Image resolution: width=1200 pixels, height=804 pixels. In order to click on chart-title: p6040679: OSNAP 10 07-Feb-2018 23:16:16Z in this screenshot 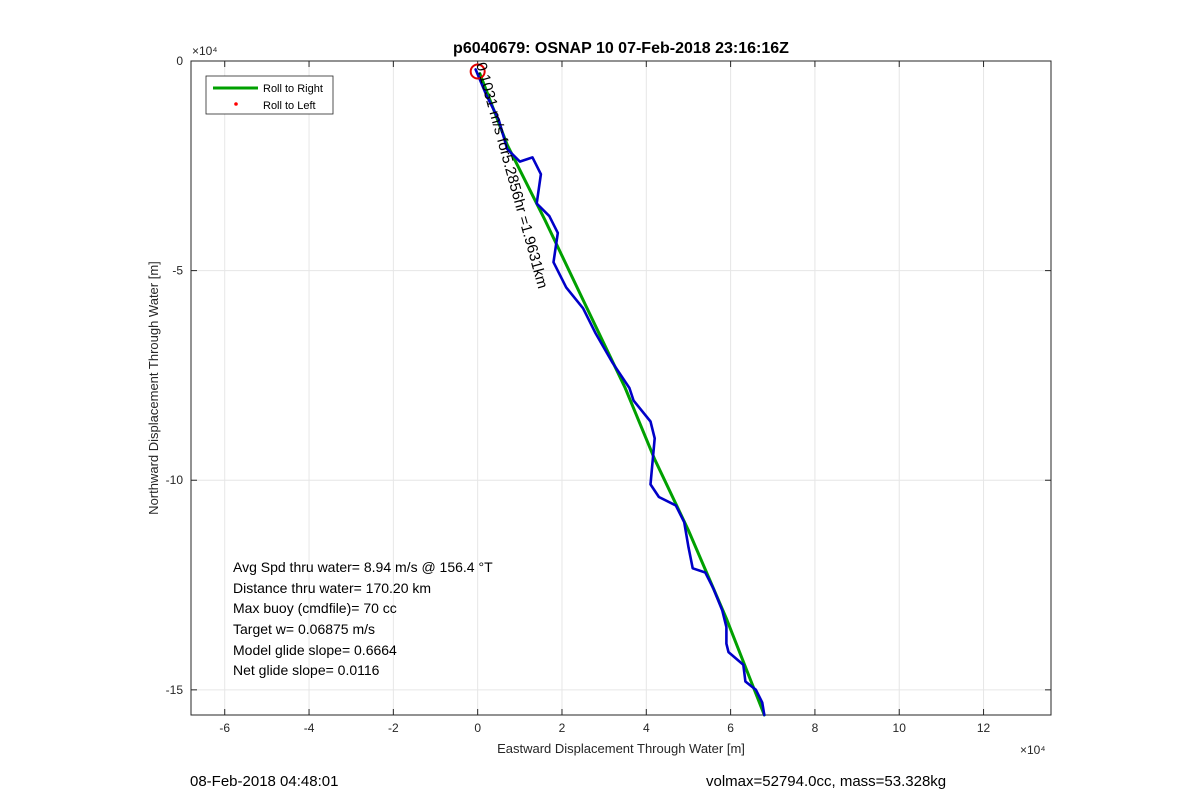, I will do `click(621, 48)`.